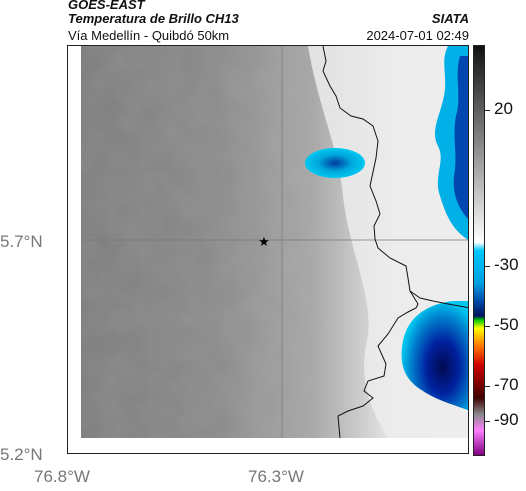 The height and width of the screenshot is (491, 526). What do you see at coordinates (438, 299) in the screenshot?
I see `river-border` at bounding box center [438, 299].